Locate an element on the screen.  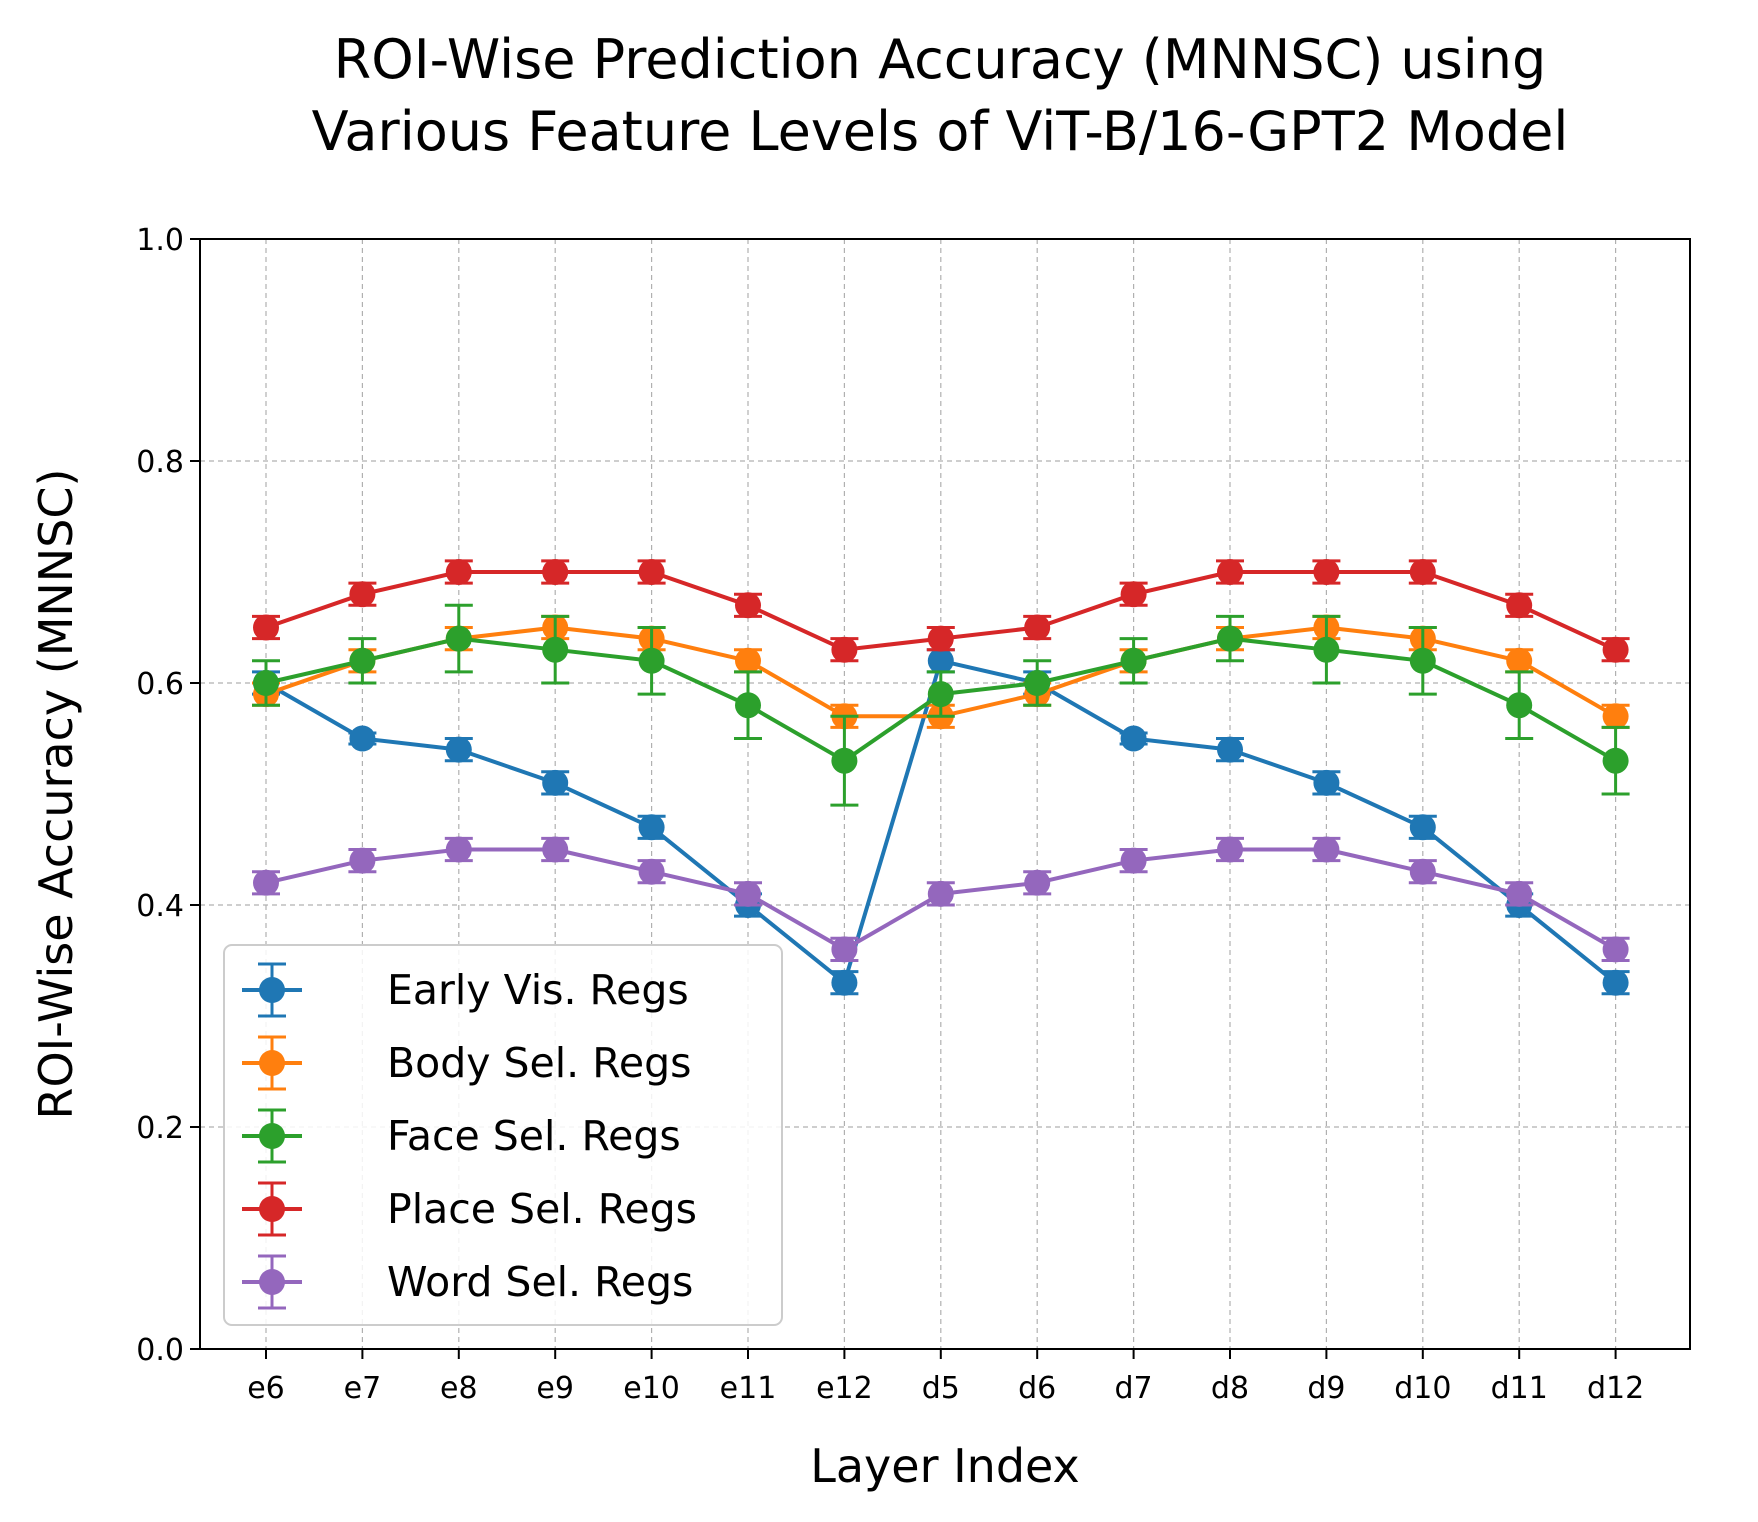
x-tick-label: e11 is located at coordinates (748, 1388).